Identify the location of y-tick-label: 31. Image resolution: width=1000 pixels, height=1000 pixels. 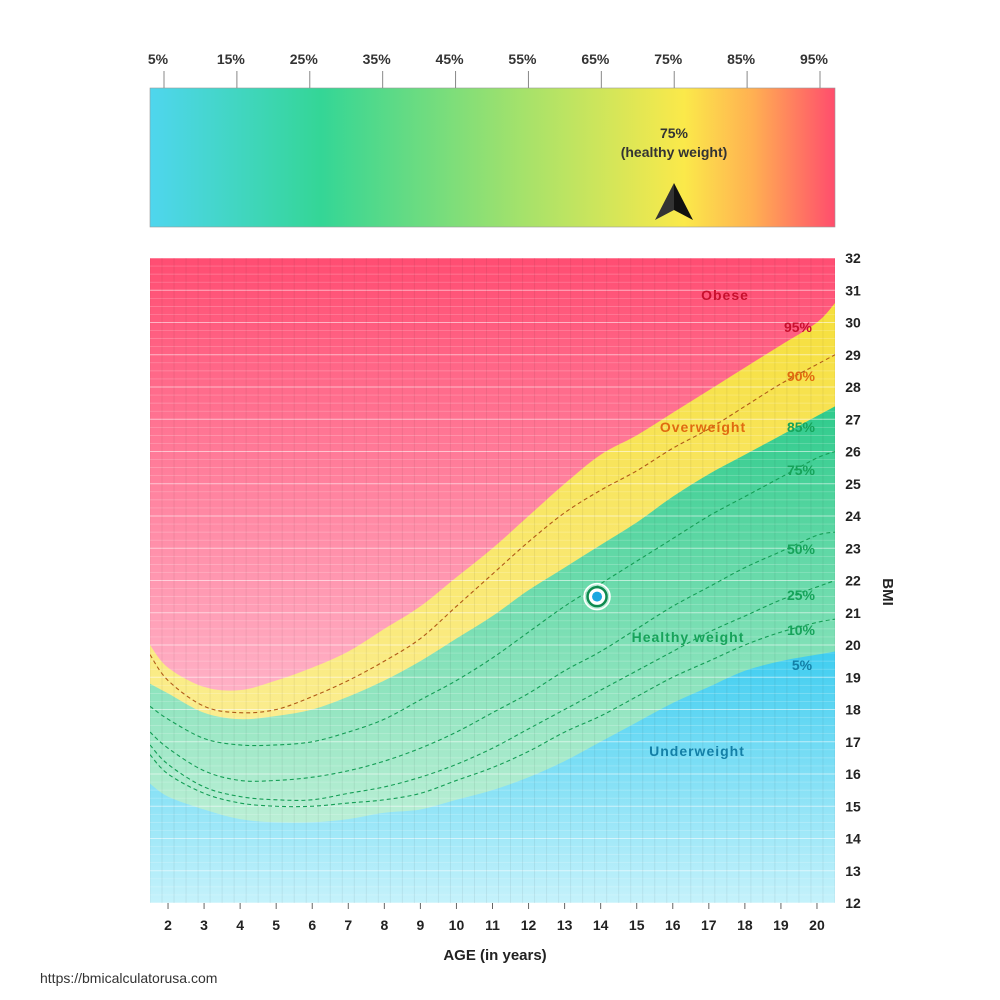
(853, 290).